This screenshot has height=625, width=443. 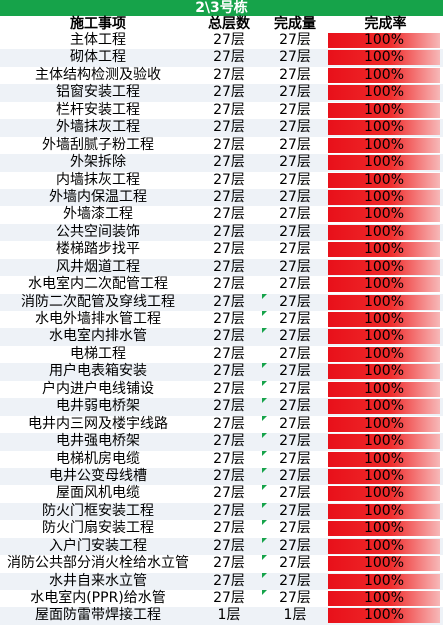 I want to click on task-item-cell: 入户门安装工程, so click(x=98, y=545).